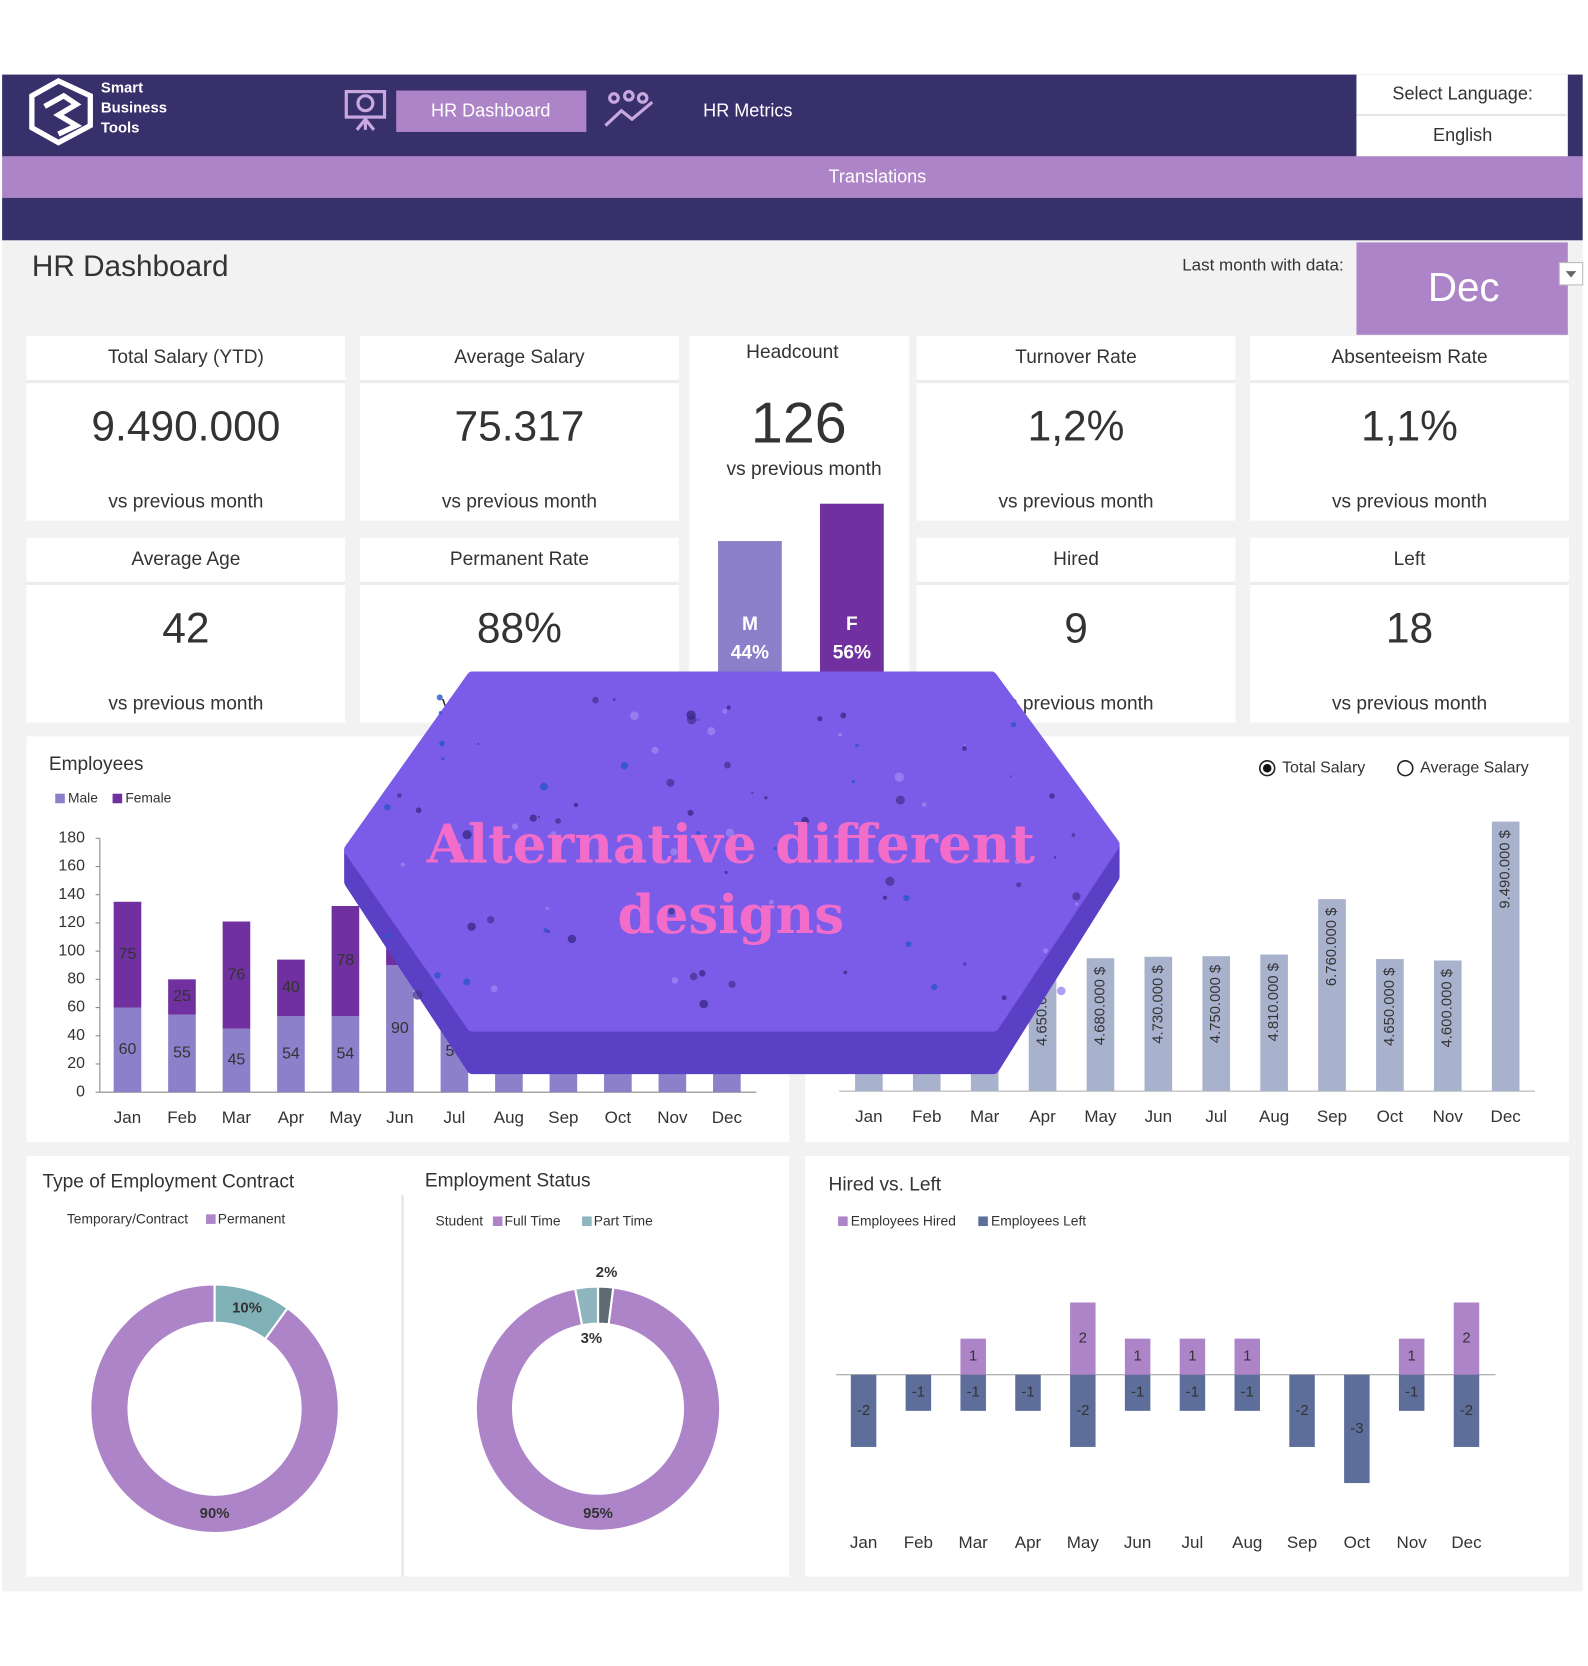  What do you see at coordinates (71, 950) in the screenshot?
I see `y-tick-label: 100` at bounding box center [71, 950].